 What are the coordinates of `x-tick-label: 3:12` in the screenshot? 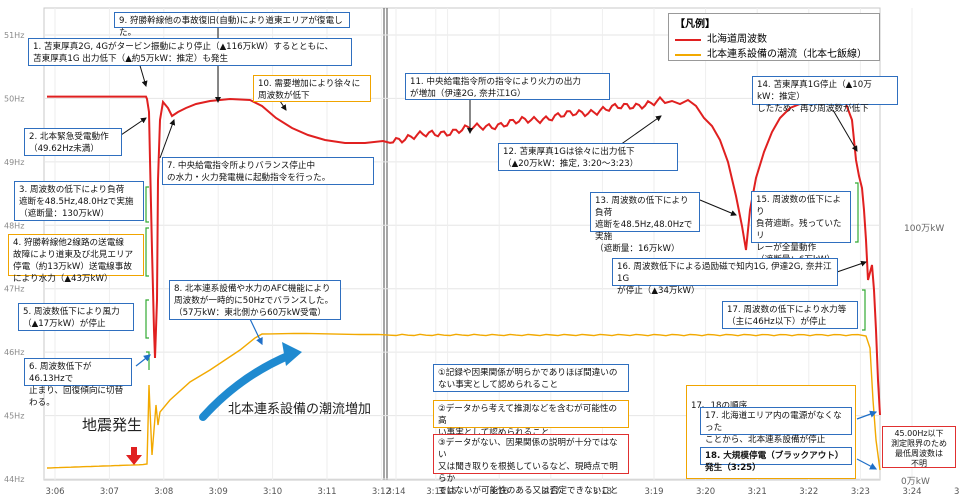 It's located at (381, 492).